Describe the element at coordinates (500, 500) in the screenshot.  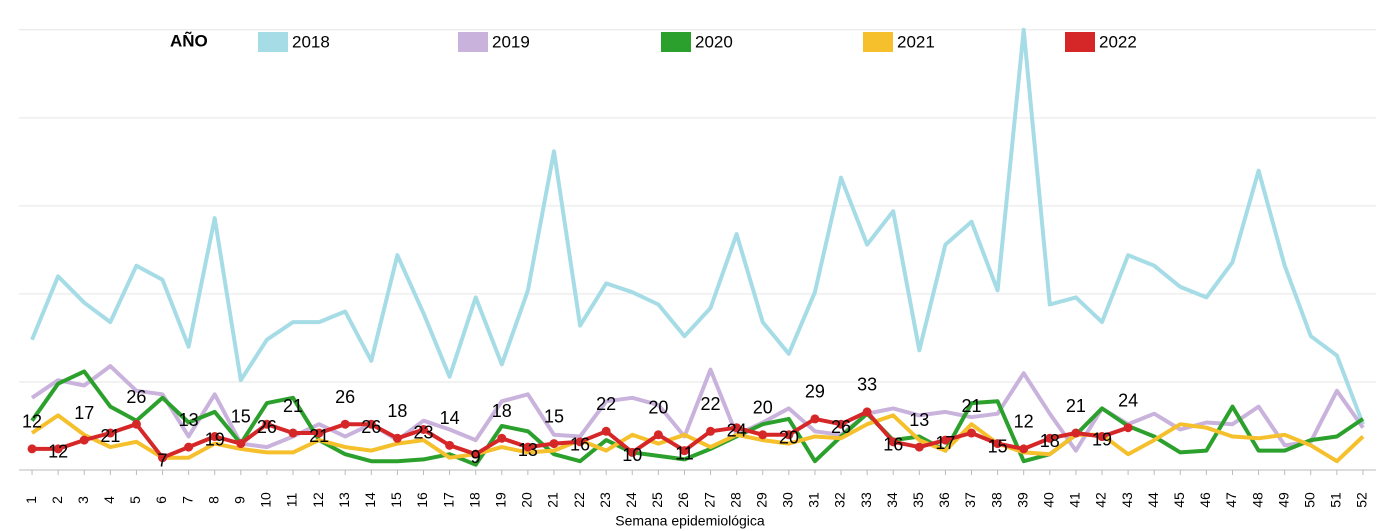
I see `x-tick-label: 19` at that location.